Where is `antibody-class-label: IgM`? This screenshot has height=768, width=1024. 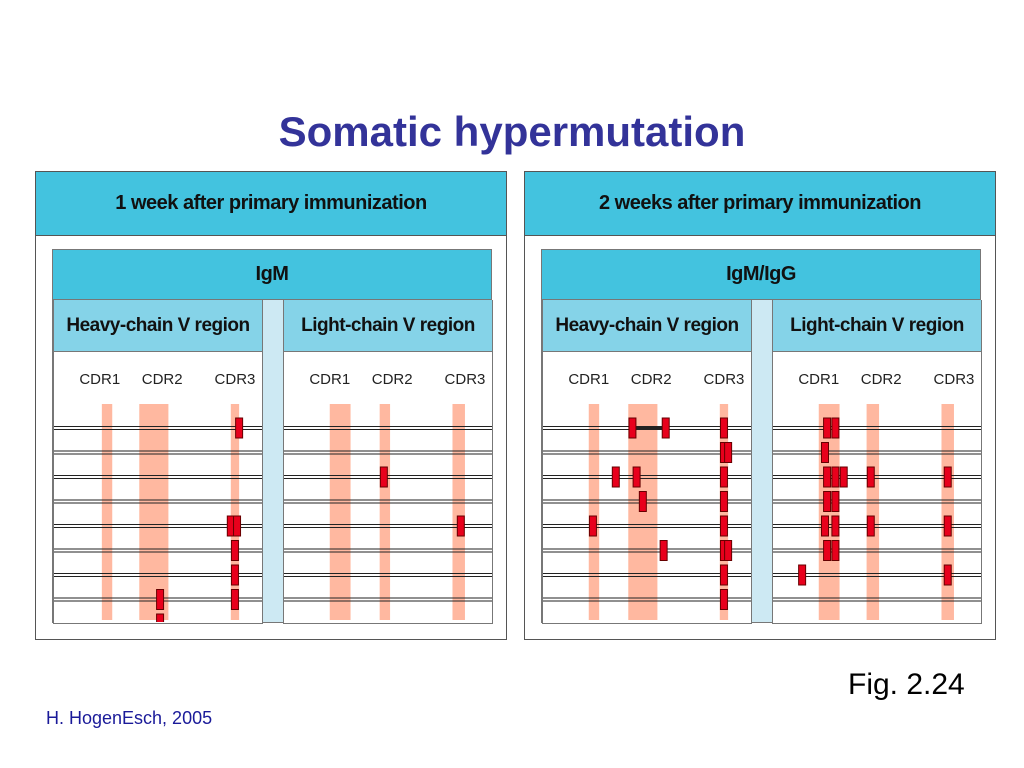 antibody-class-label: IgM is located at coordinates (272, 275).